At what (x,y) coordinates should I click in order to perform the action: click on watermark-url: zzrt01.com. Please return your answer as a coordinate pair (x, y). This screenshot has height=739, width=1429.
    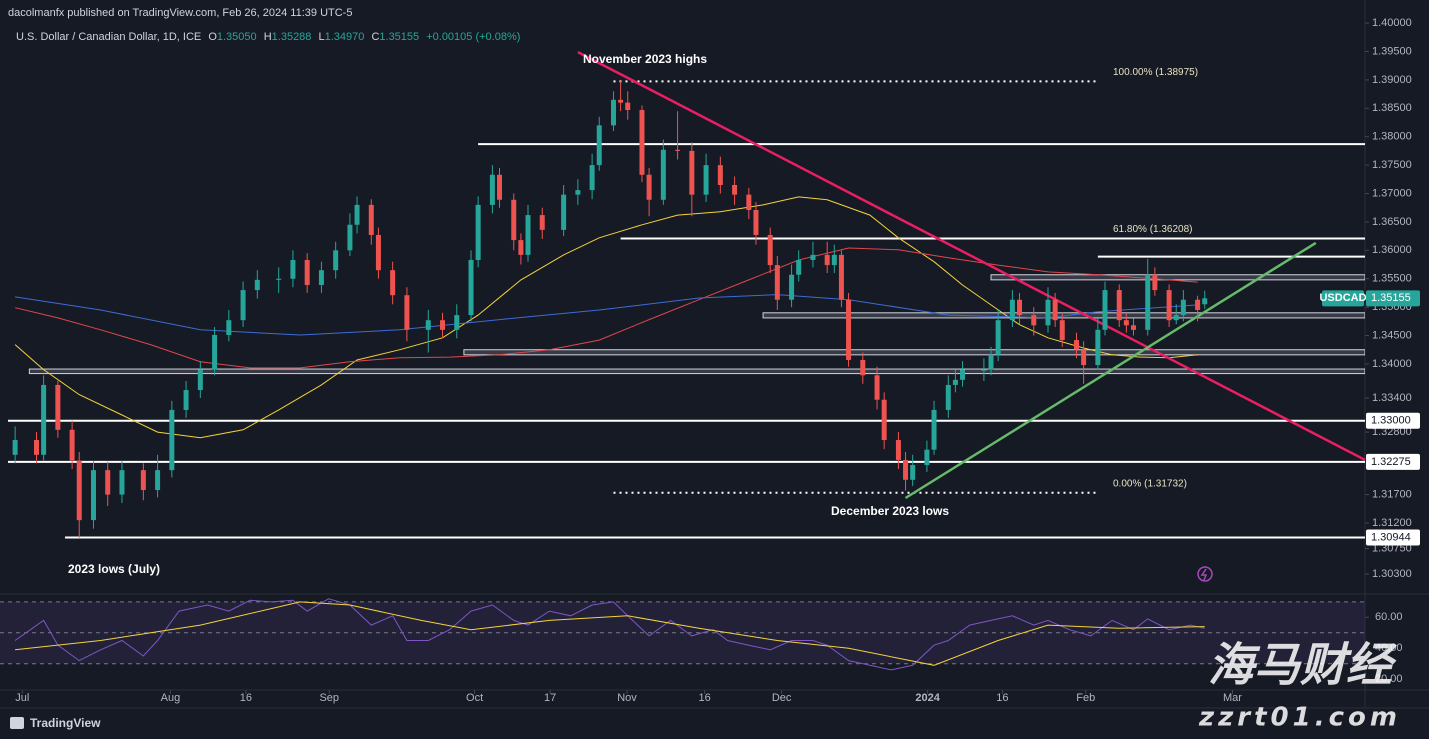
    Looking at the image, I should click on (1299, 718).